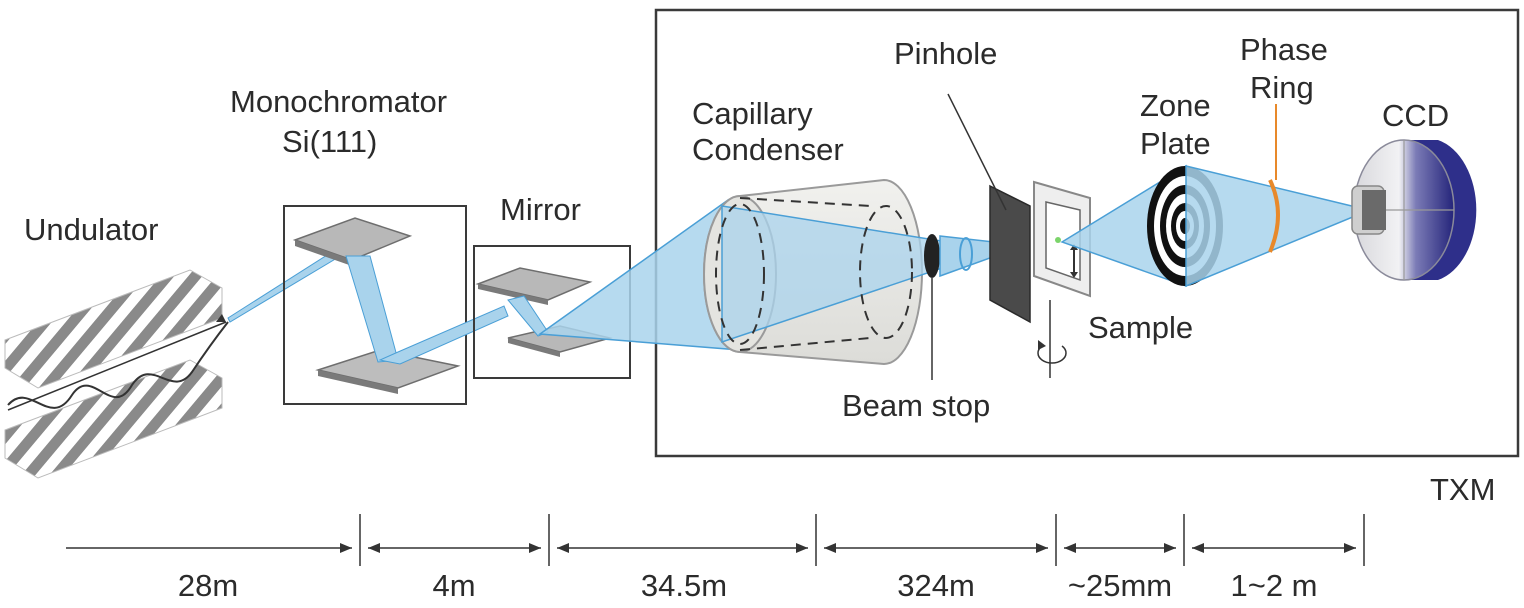 The width and height of the screenshot is (1524, 608). I want to click on capillary-condenser-icon, so click(832, 272).